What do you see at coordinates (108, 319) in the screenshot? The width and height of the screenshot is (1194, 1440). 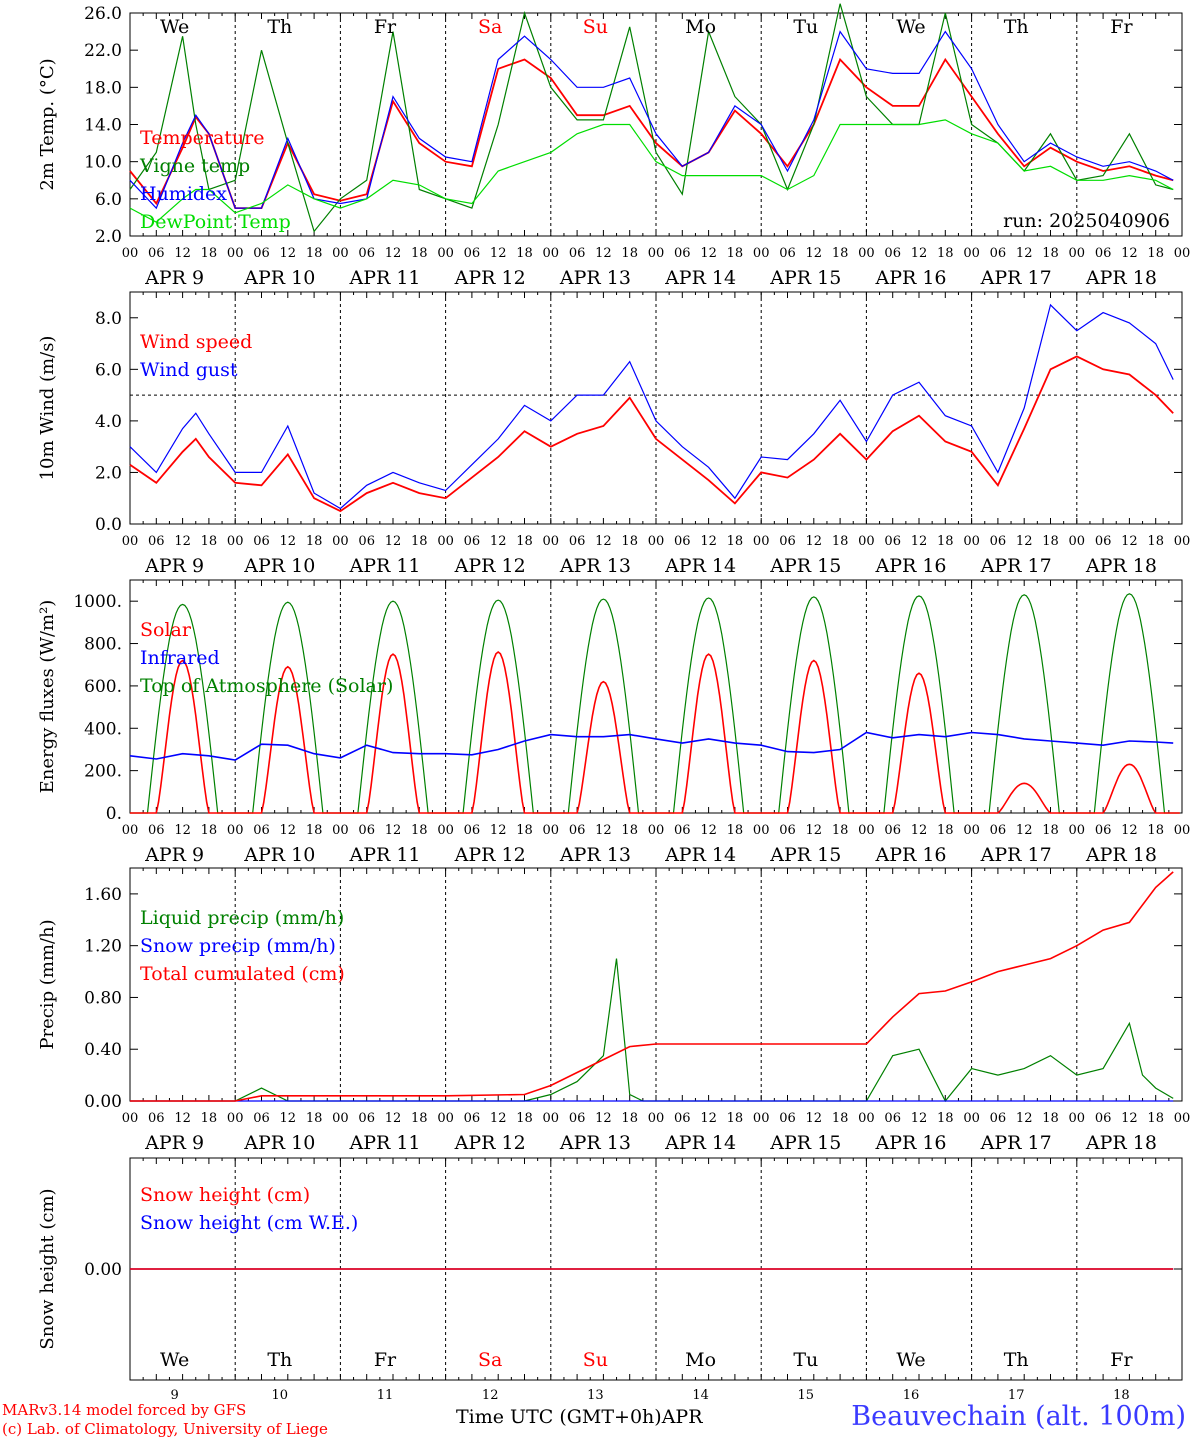 I see `y-tick-label: 8.0` at bounding box center [108, 319].